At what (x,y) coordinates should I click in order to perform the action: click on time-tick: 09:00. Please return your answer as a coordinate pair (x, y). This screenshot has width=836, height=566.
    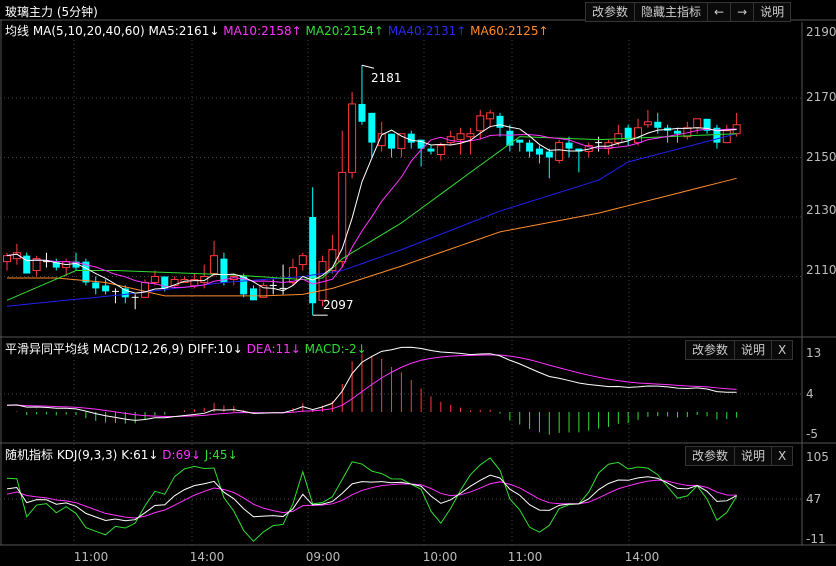
    Looking at the image, I should click on (323, 557).